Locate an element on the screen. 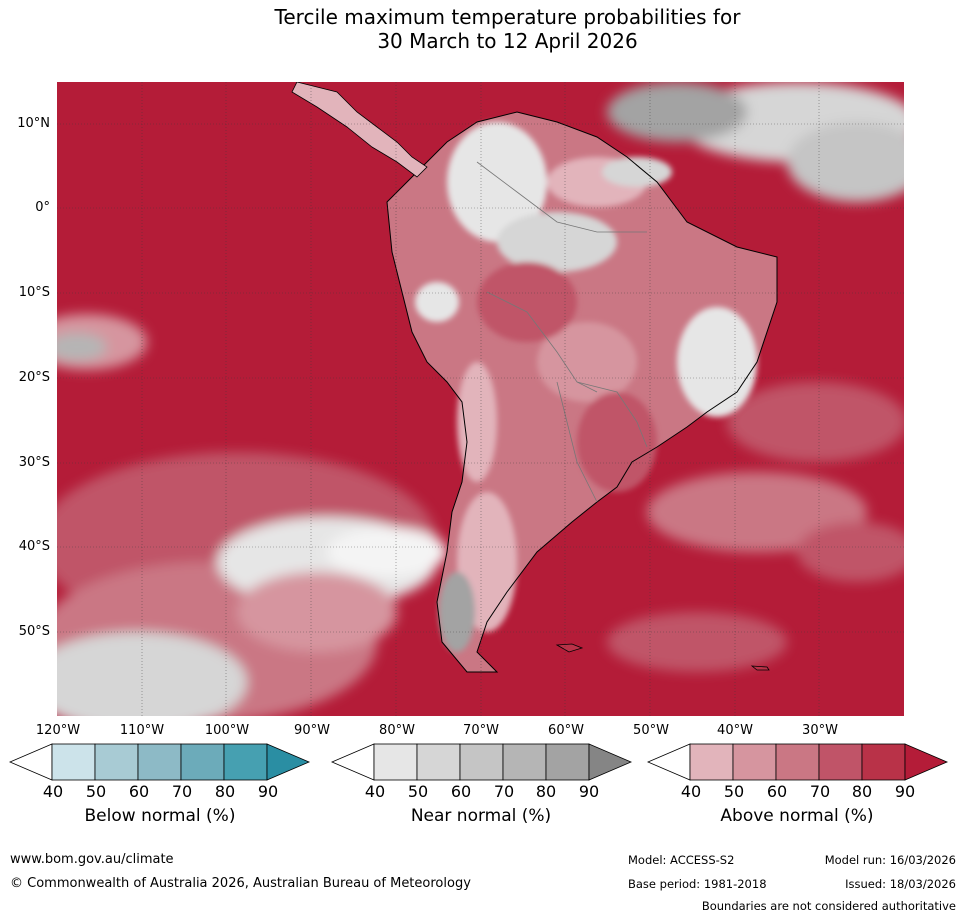 The width and height of the screenshot is (965, 919). above-tick-80: 80 is located at coordinates (862, 791).